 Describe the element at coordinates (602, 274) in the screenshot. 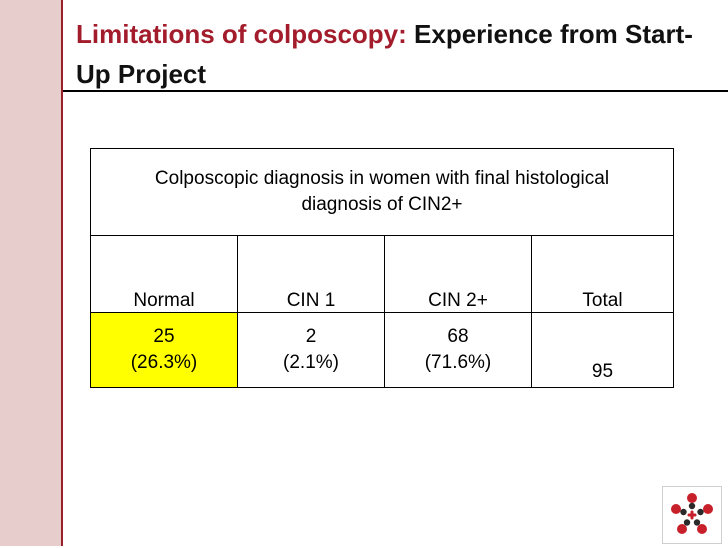

I see `header-total: Total` at that location.